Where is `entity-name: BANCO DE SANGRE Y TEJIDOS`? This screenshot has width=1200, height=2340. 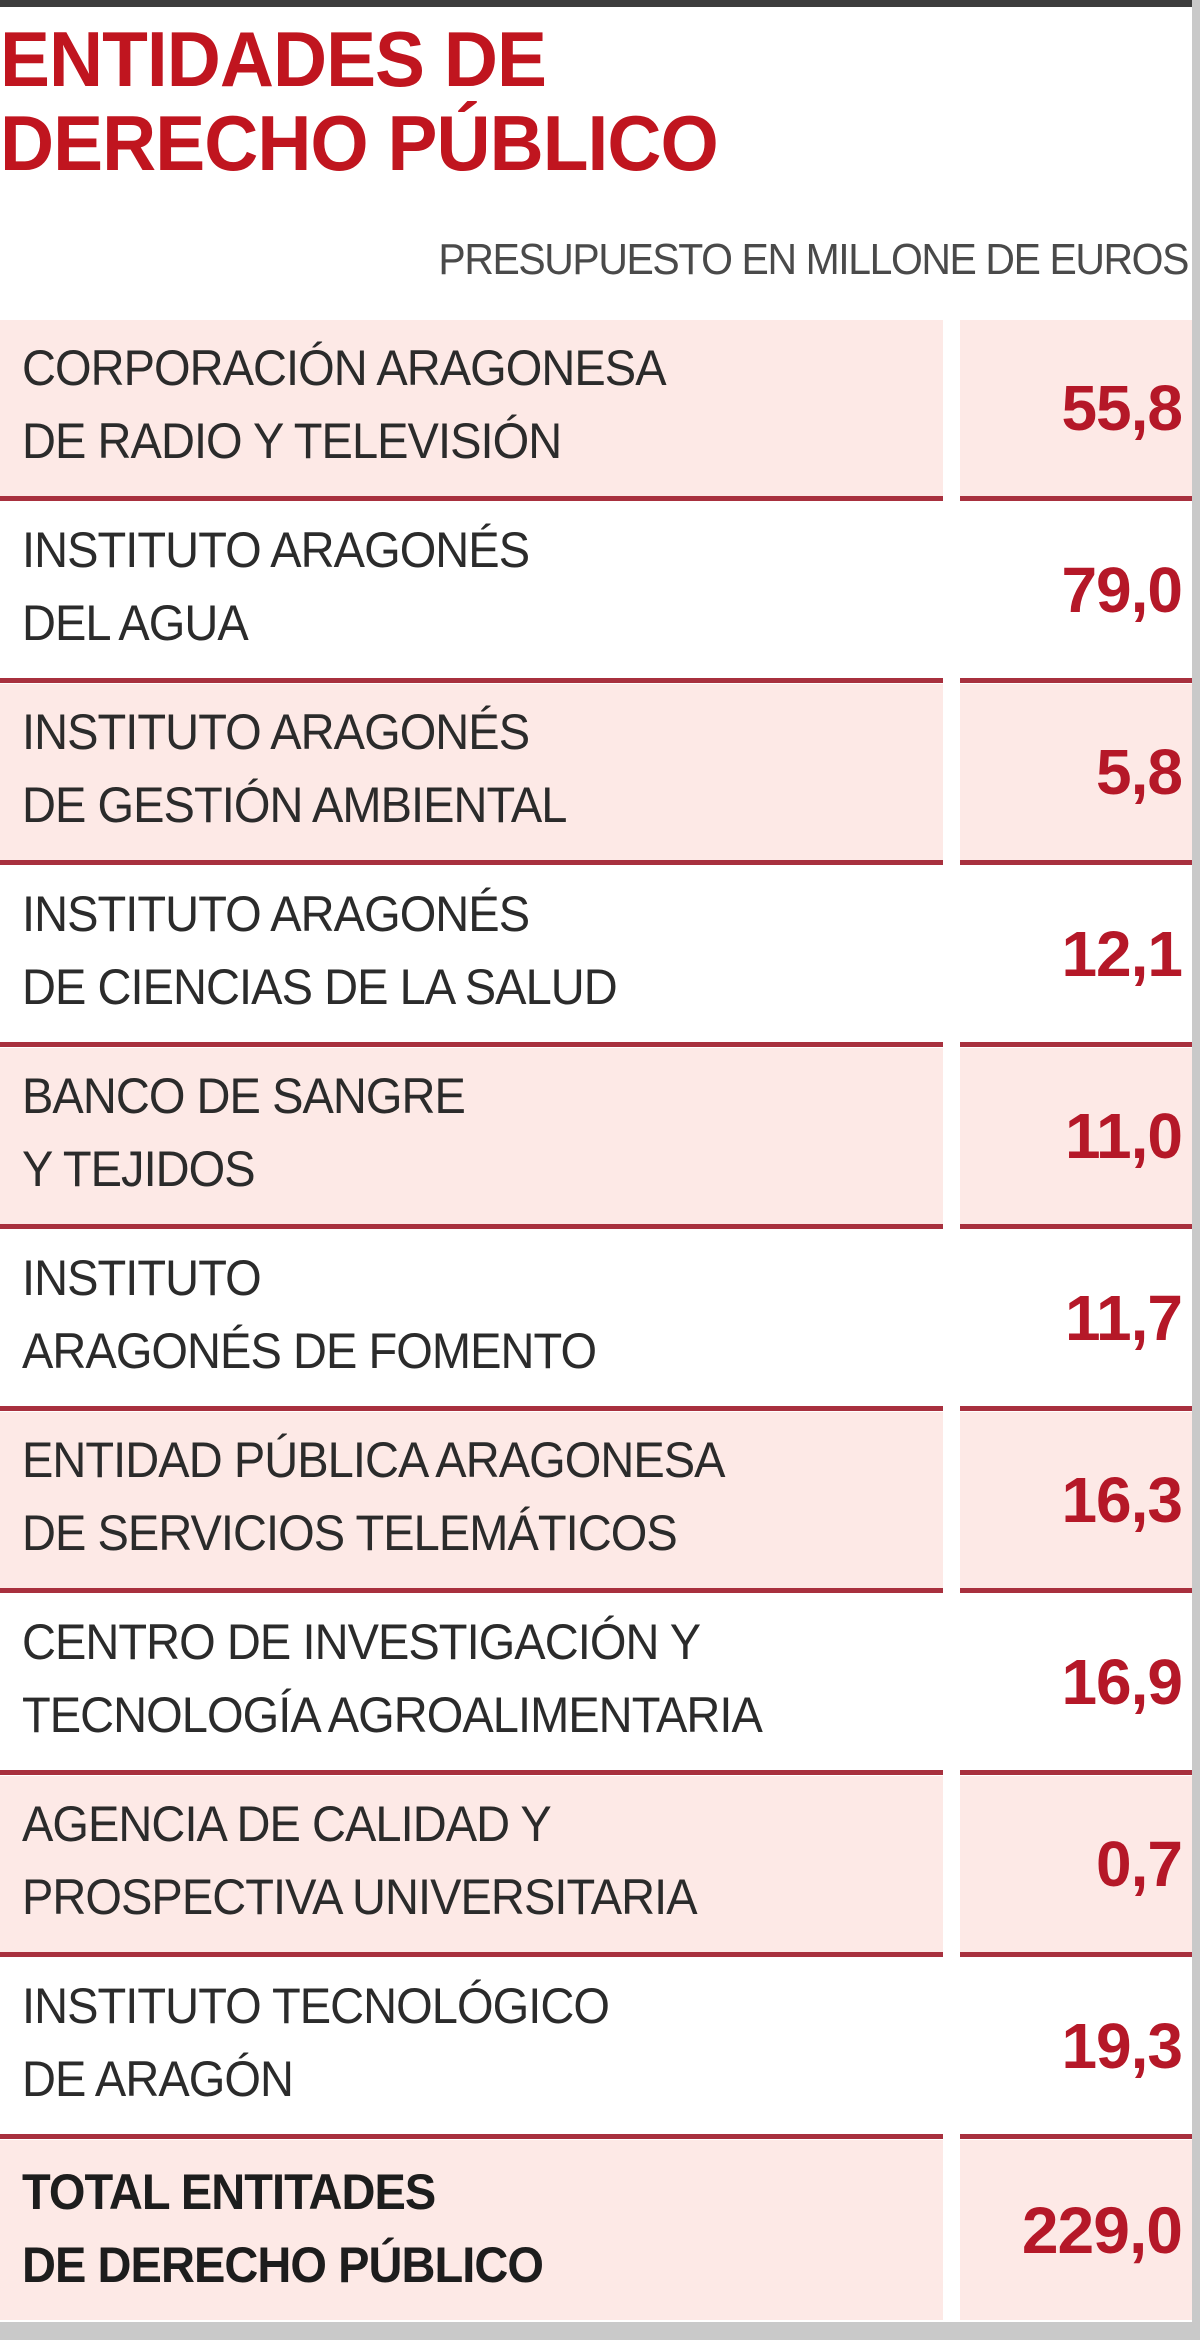 entity-name: BANCO DE SANGRE Y TEJIDOS is located at coordinates (244, 1132).